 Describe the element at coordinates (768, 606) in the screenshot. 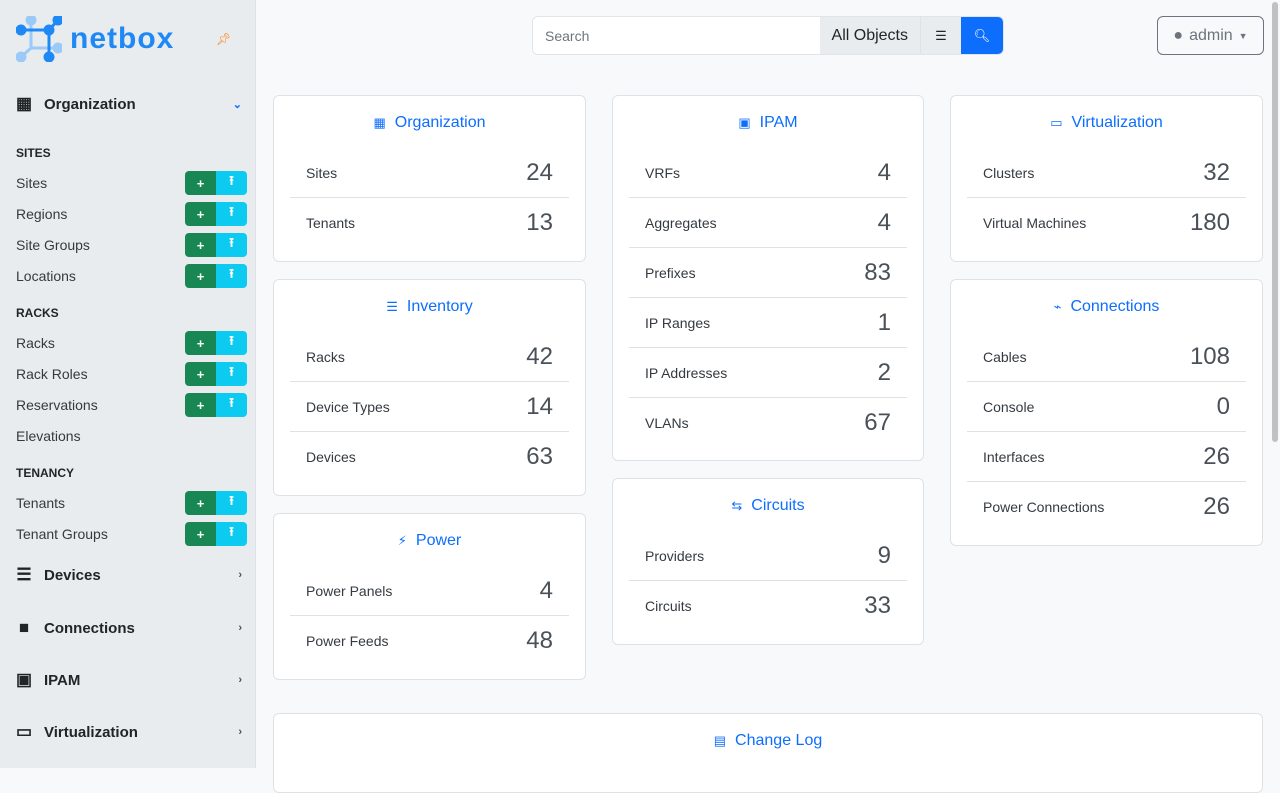

I see `stat-row: Circuits 33` at that location.